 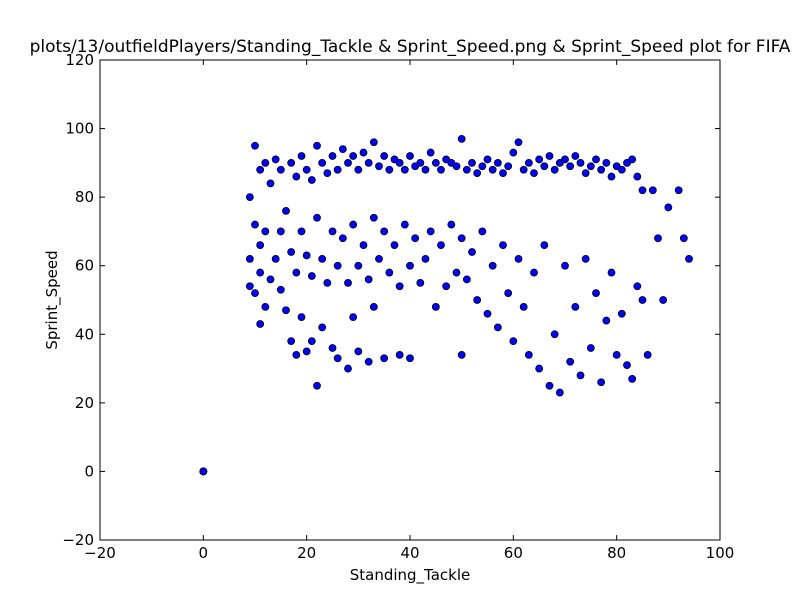 What do you see at coordinates (84, 334) in the screenshot?
I see `y-tick-label: 40` at bounding box center [84, 334].